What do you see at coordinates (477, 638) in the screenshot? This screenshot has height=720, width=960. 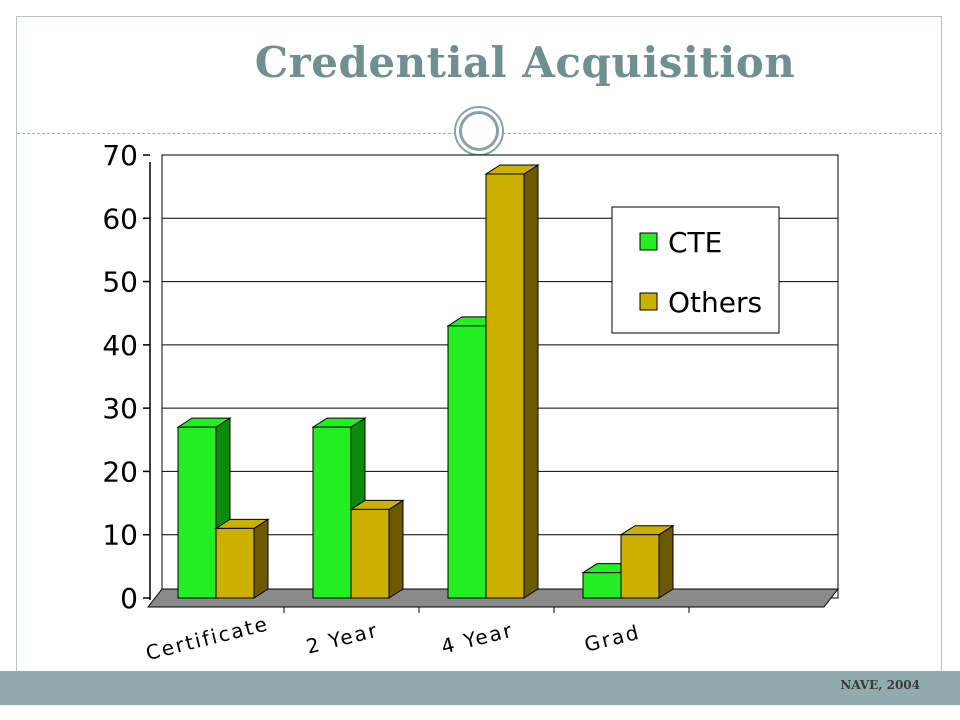 I see `x-tick-label: 4 Year` at bounding box center [477, 638].